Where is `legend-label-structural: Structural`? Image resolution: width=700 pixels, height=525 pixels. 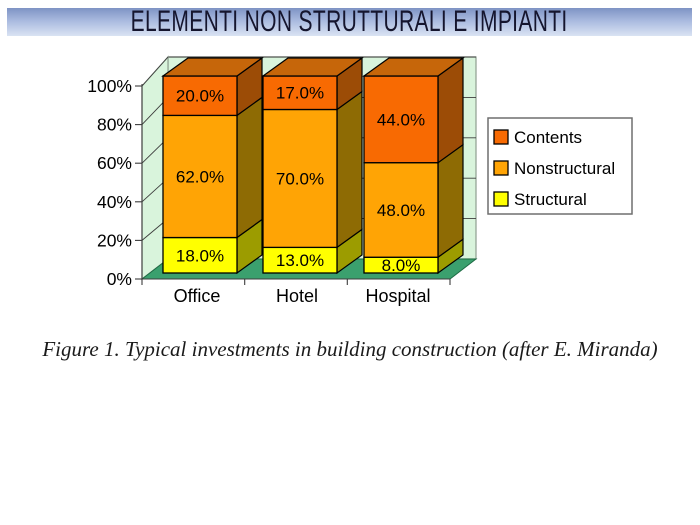 legend-label-structural: Structural is located at coordinates (550, 199).